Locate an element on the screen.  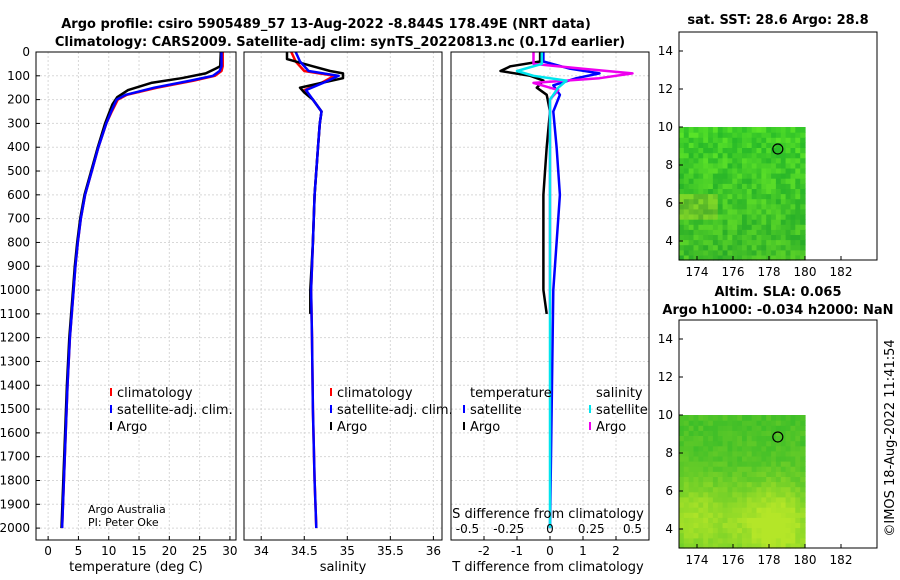
y-tick-label: 0 is located at coordinates (26, 52).